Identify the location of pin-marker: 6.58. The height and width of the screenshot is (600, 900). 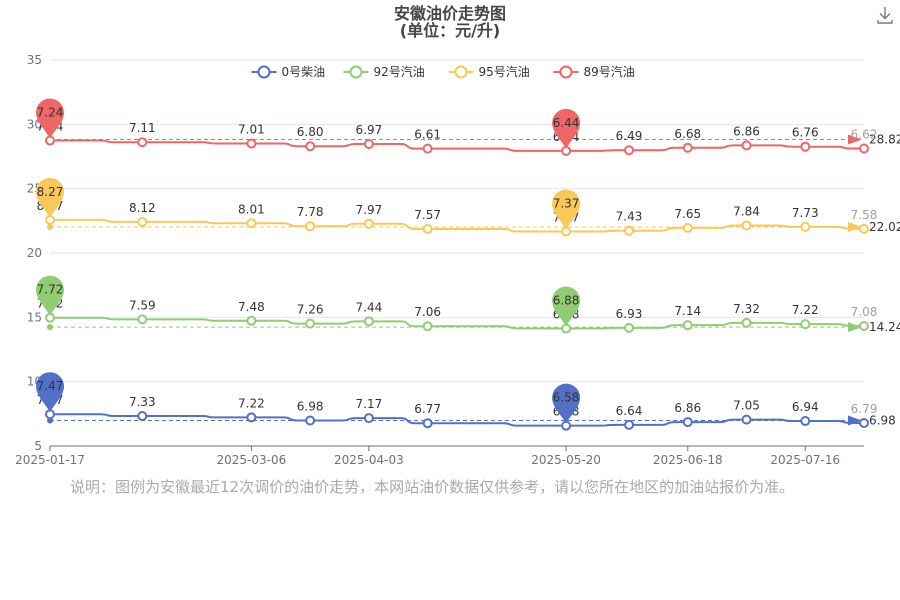
(566, 403).